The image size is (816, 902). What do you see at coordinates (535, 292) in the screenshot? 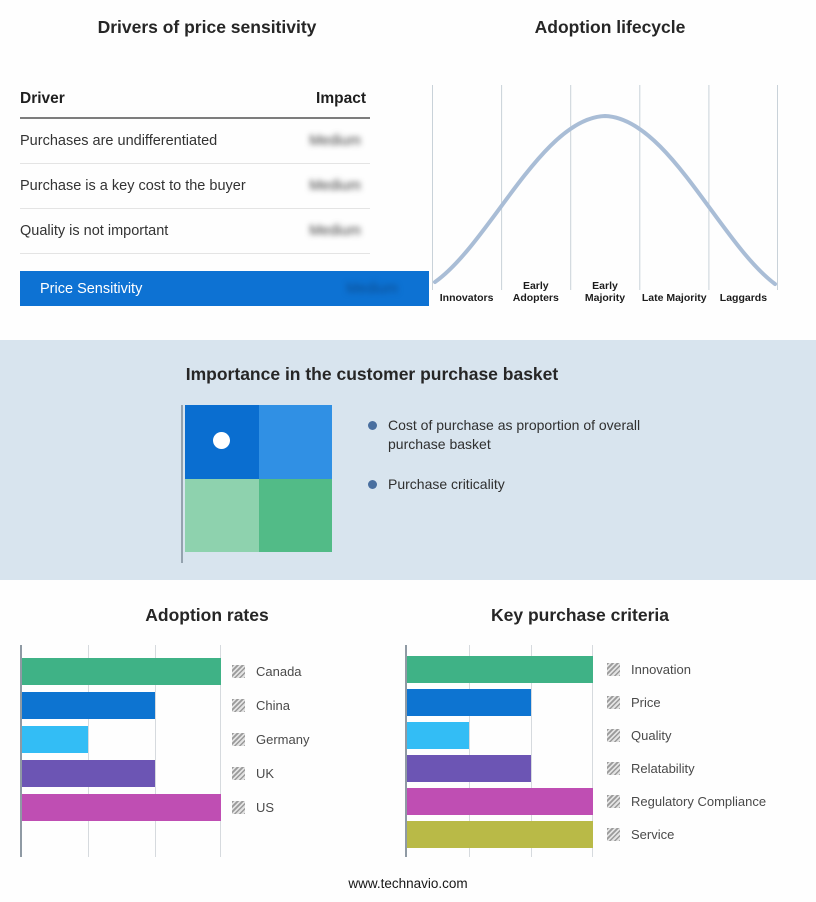
I see `stage-label: Early Adopters` at bounding box center [535, 292].